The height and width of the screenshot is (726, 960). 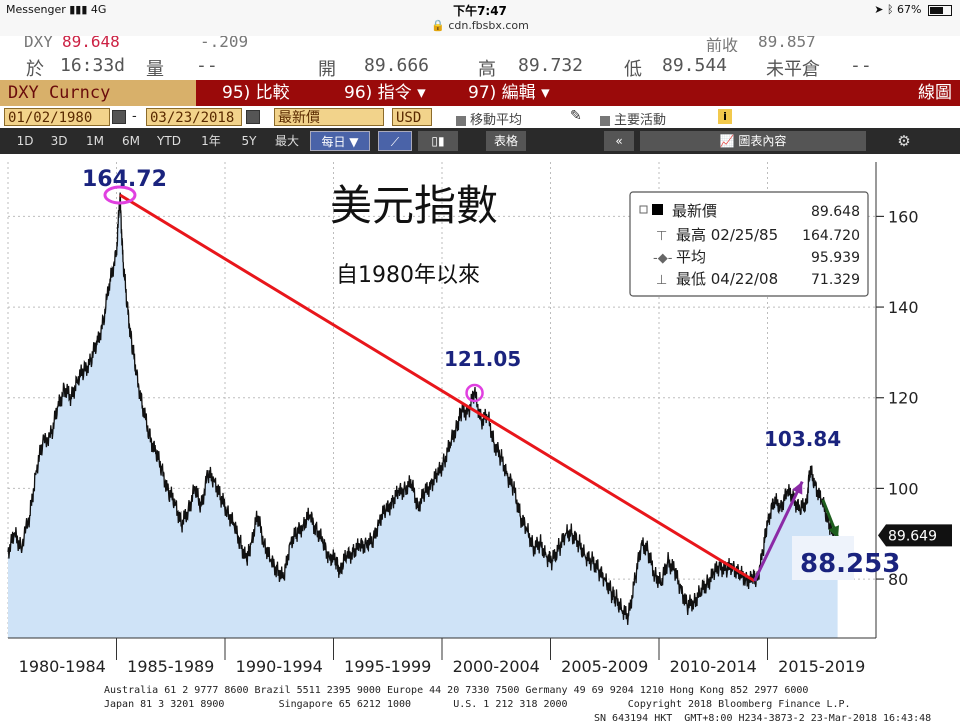 I want to click on edit-menu: 97) 編輯 ▾, so click(x=509, y=93).